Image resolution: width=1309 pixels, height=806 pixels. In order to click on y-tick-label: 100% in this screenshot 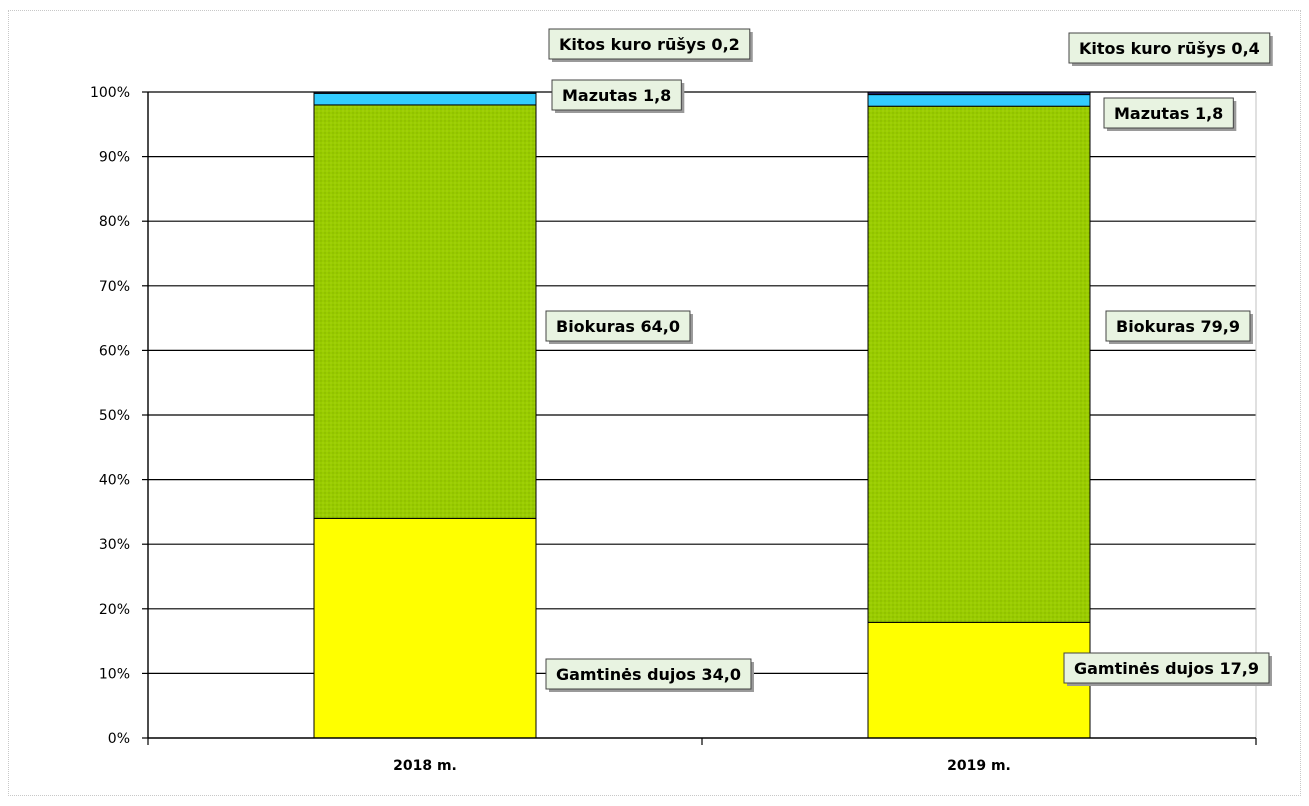, I will do `click(110, 93)`.